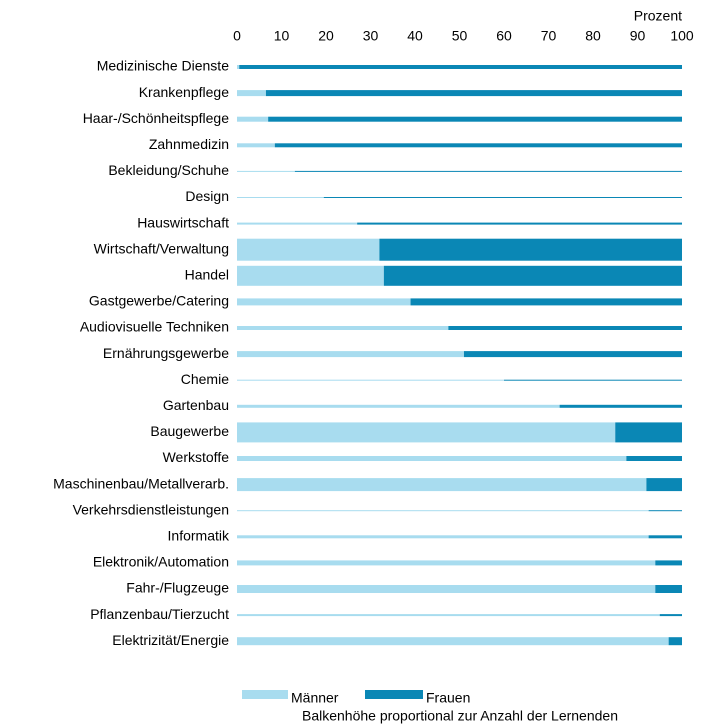 The height and width of the screenshot is (726, 704). I want to click on category-label: Maschinenbau/Metallverarb., so click(141, 483).